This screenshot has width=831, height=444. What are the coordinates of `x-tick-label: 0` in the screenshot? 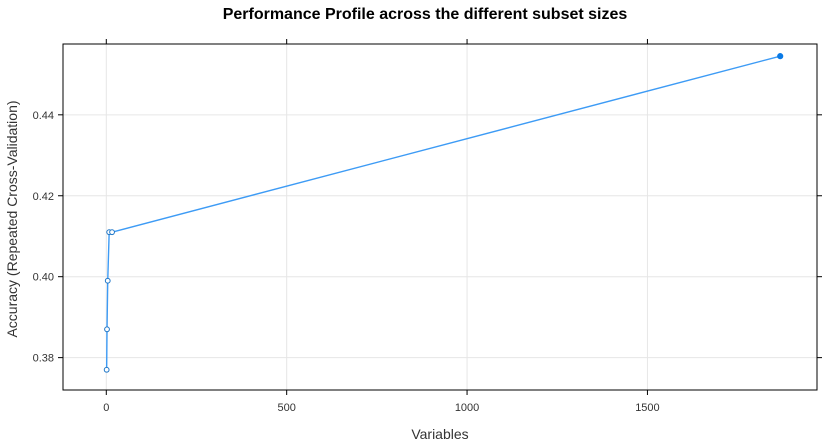 It's located at (106, 408).